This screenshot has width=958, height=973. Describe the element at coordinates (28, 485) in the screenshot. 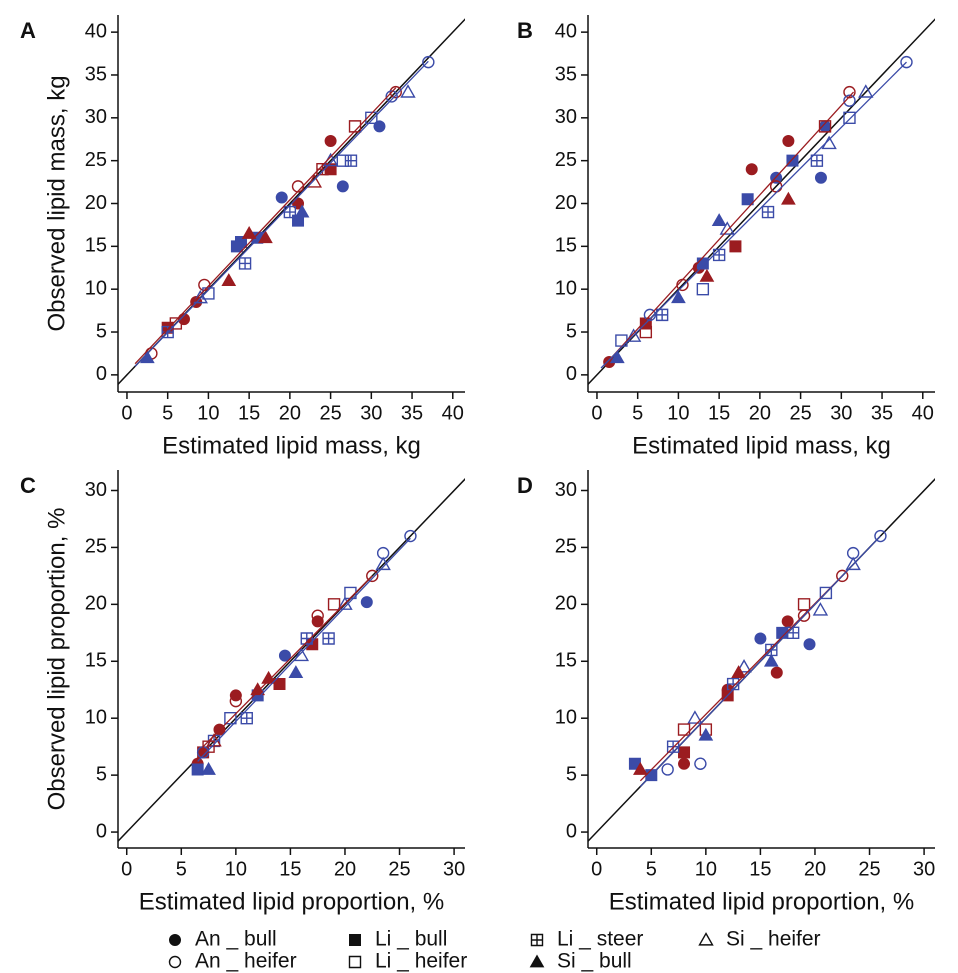

I see `panel-label: C` at that location.